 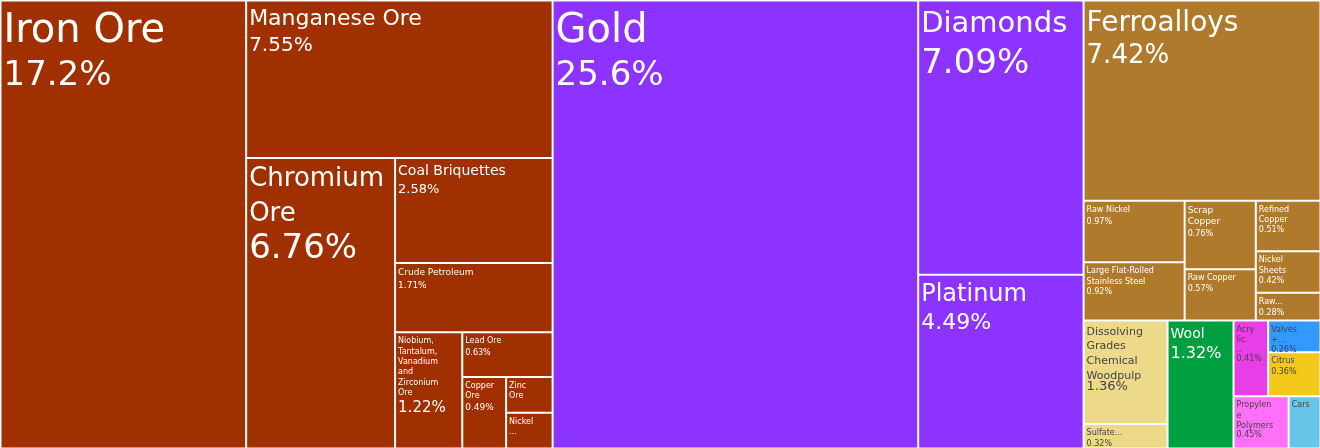 I want to click on data-label: 17.2%, so click(x=57, y=72).